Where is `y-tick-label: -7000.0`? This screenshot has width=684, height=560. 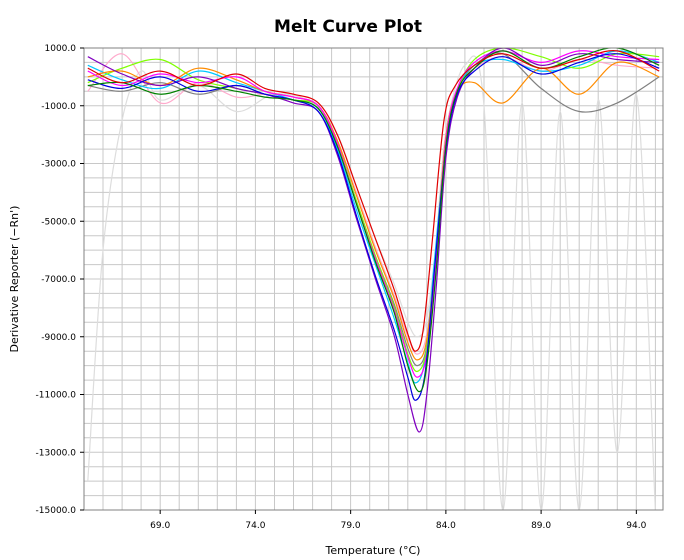
y-tick-label: -7000.0 is located at coordinates (58, 280).